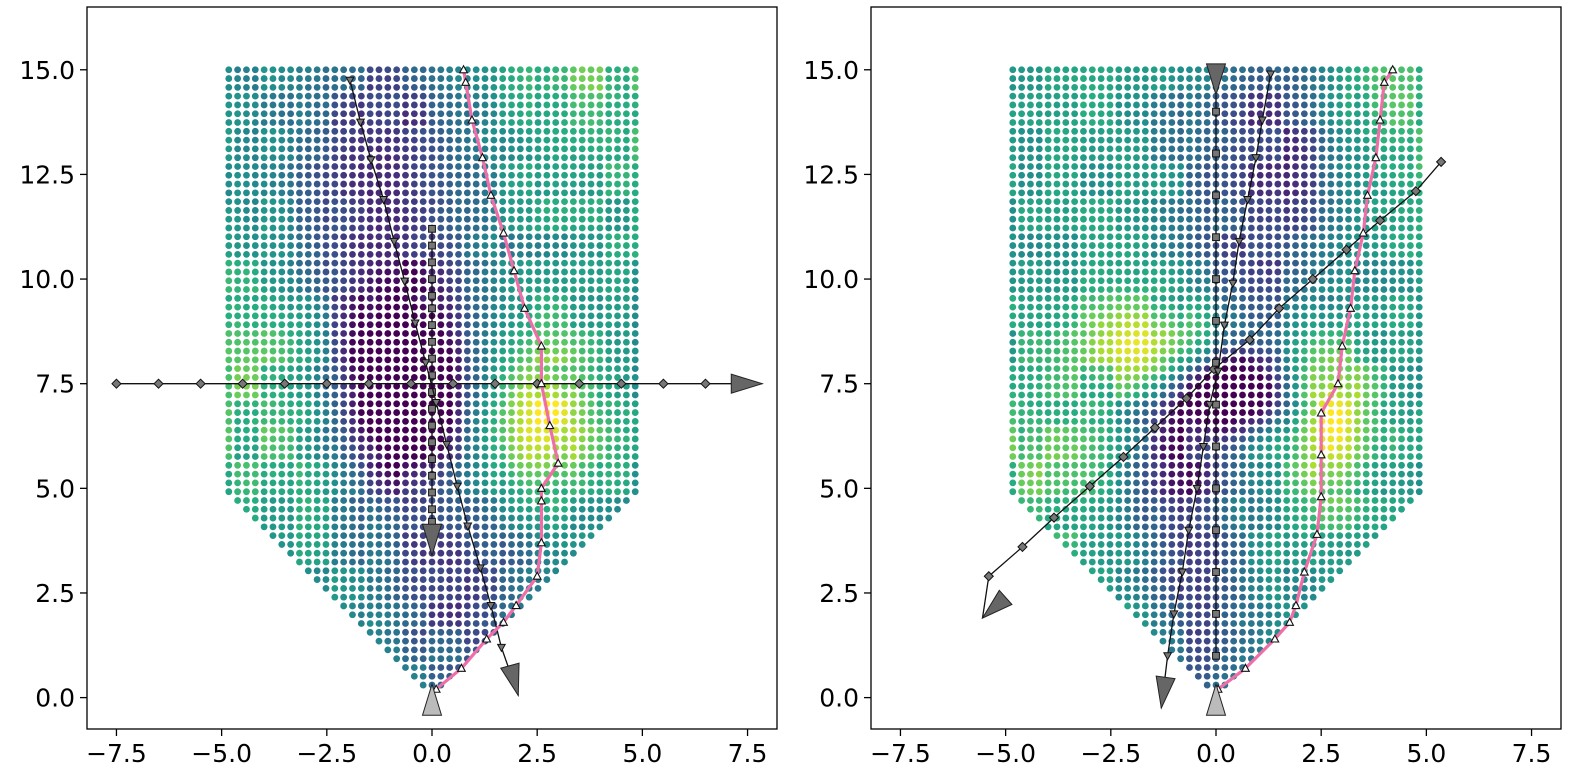 This screenshot has height=779, width=1569. I want to click on left-trajectory-square-point, so click(432, 245).